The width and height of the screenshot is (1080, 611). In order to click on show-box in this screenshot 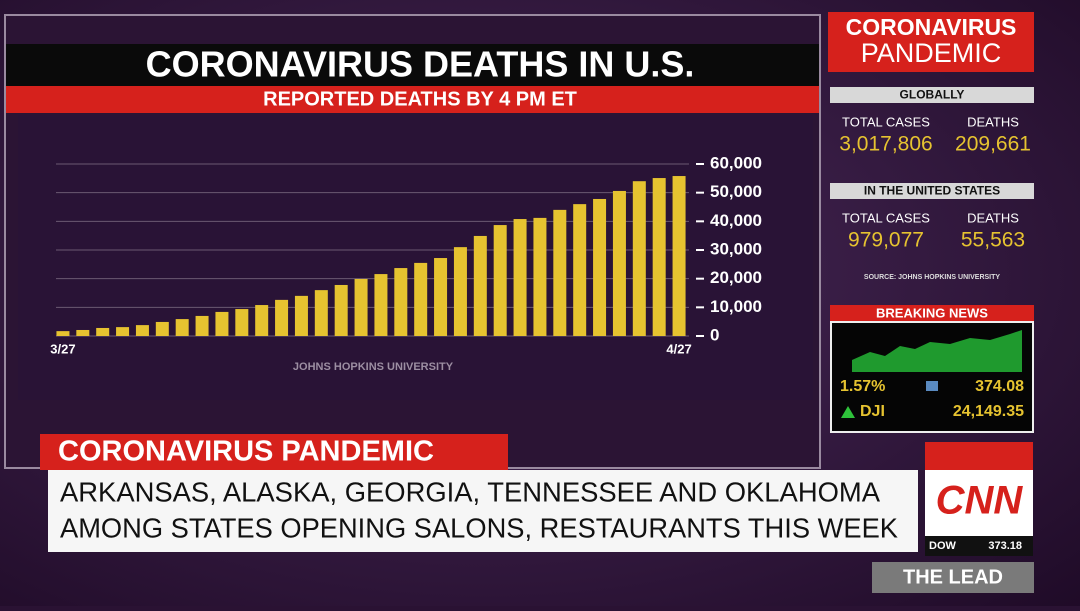, I will do `click(953, 577)`.